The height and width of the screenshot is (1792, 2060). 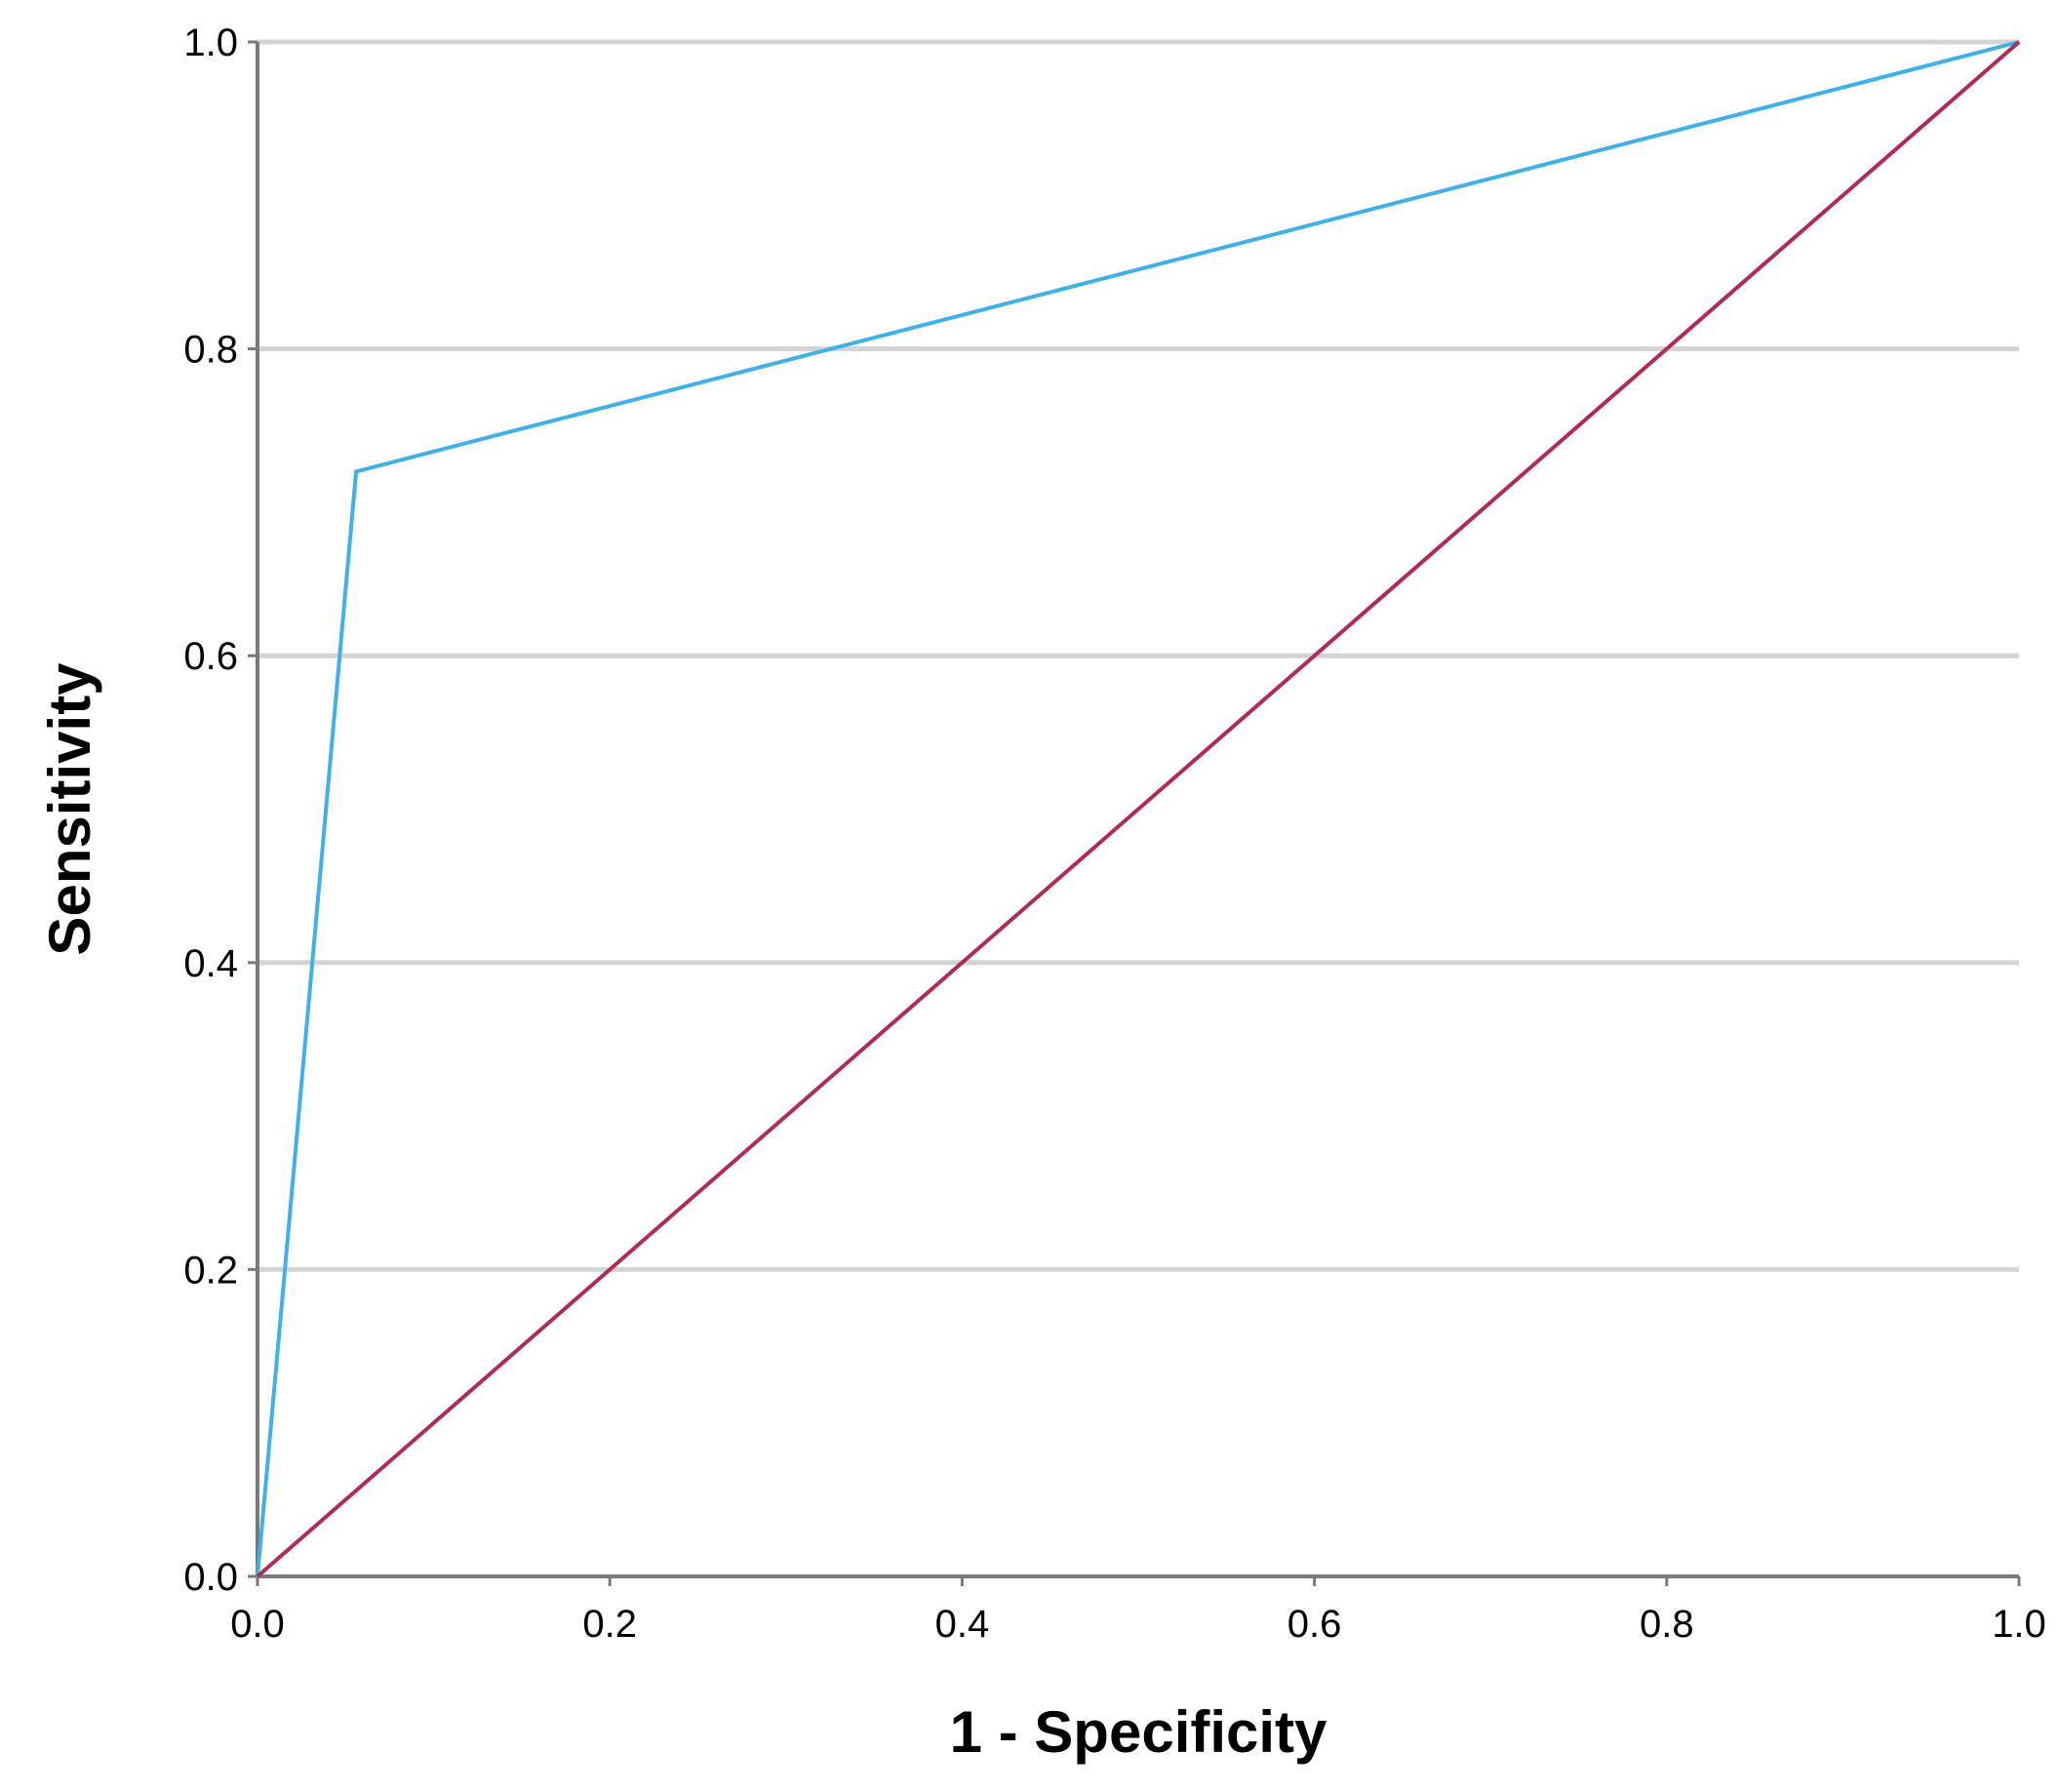 What do you see at coordinates (257, 1625) in the screenshot?
I see `x-tick-label-0: 0.0` at bounding box center [257, 1625].